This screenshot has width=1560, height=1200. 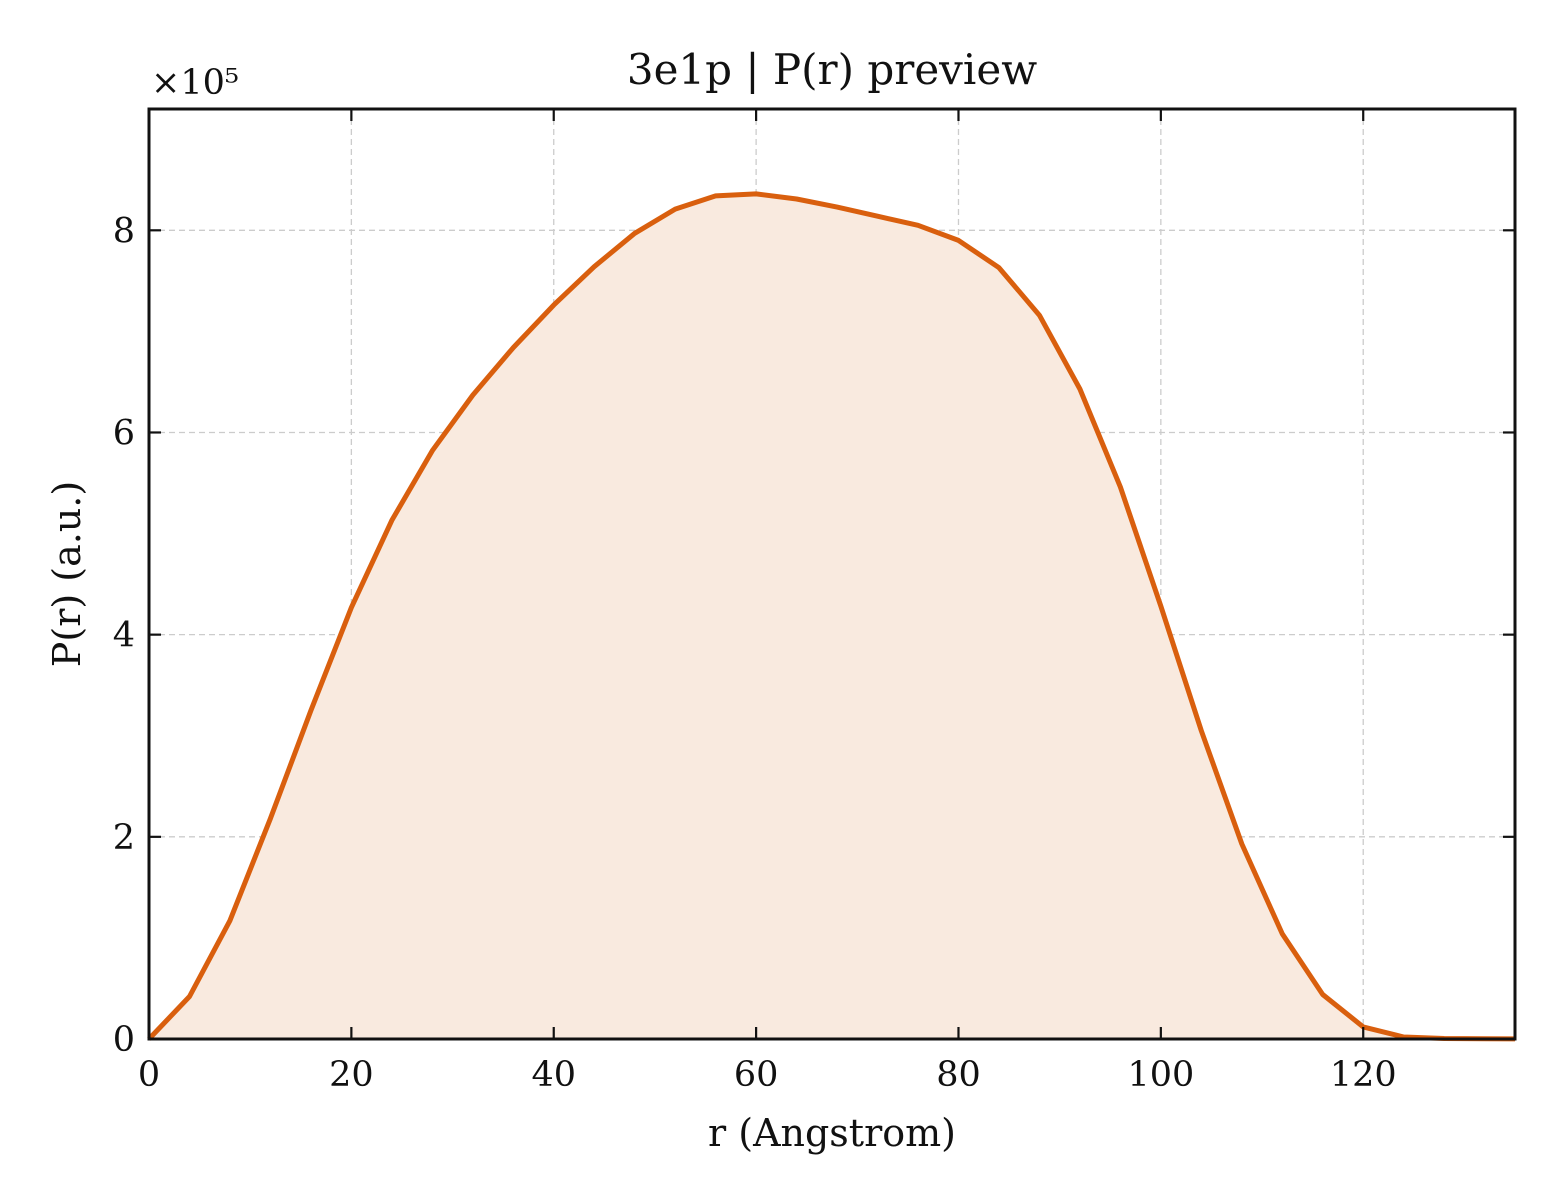 I want to click on y-tick-label: 0, so click(x=124, y=1040).